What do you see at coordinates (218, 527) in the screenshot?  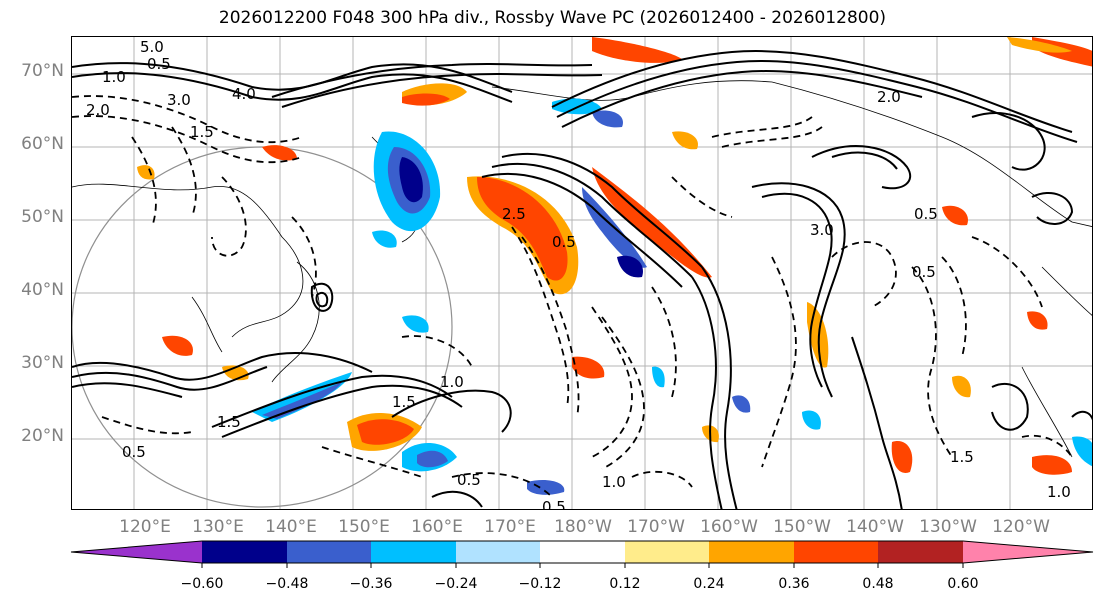 I see `lon-label-130e: 130°E` at bounding box center [218, 527].